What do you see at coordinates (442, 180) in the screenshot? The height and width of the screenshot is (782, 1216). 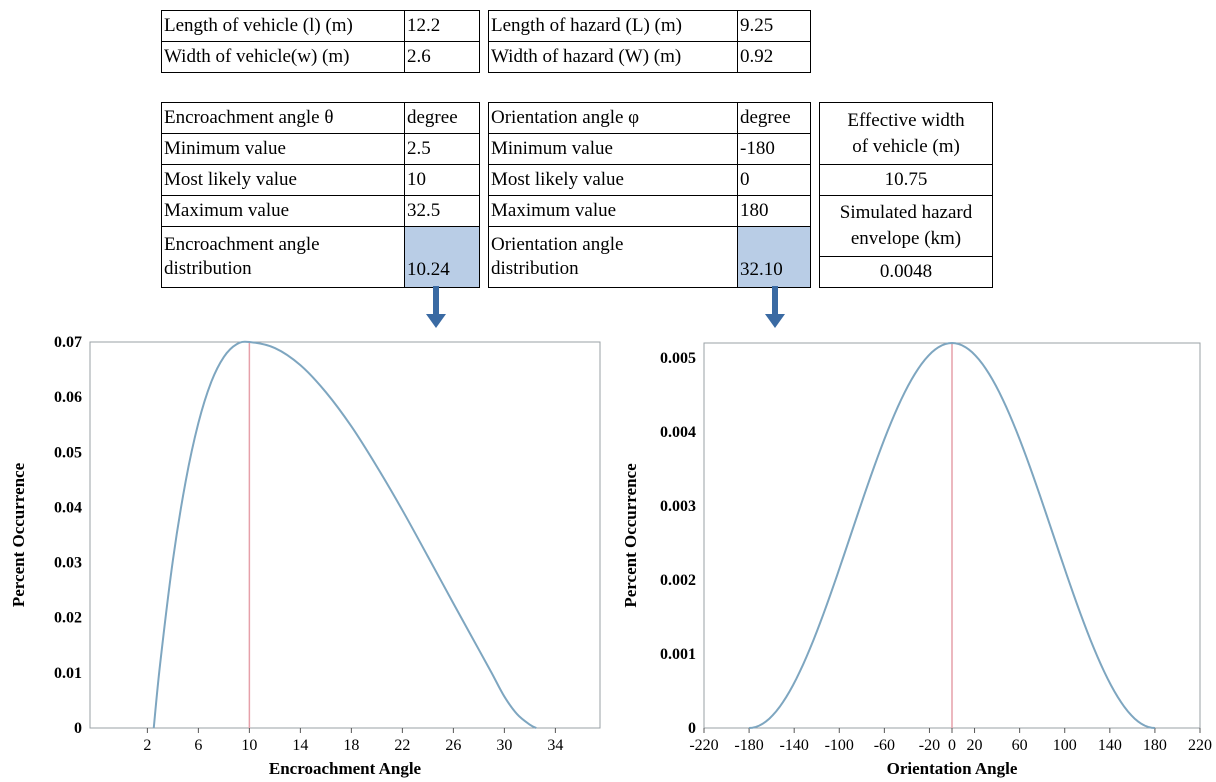 I see `table-cell: 10` at bounding box center [442, 180].